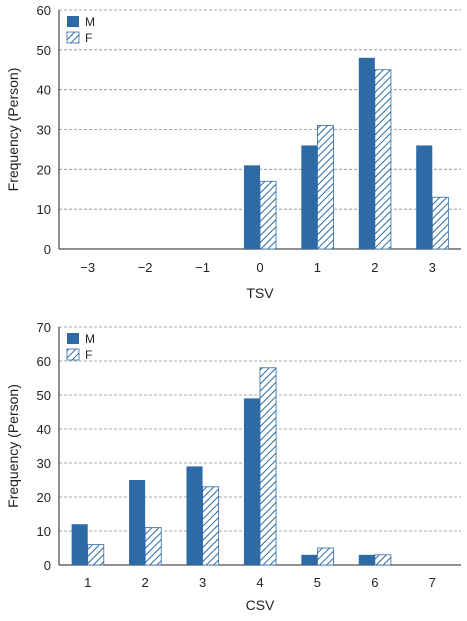 The height and width of the screenshot is (621, 467). Describe the element at coordinates (374, 582) in the screenshot. I see `x-tick-label: 6` at that location.